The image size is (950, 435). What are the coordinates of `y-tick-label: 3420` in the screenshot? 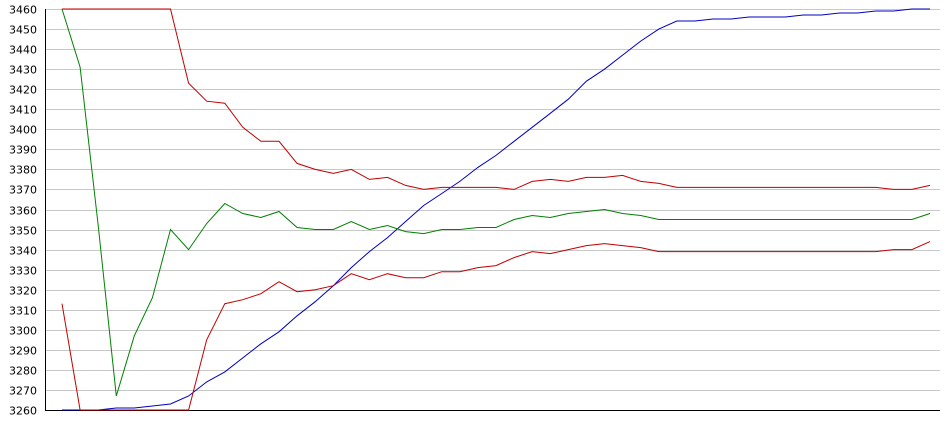 It's located at (23, 90).